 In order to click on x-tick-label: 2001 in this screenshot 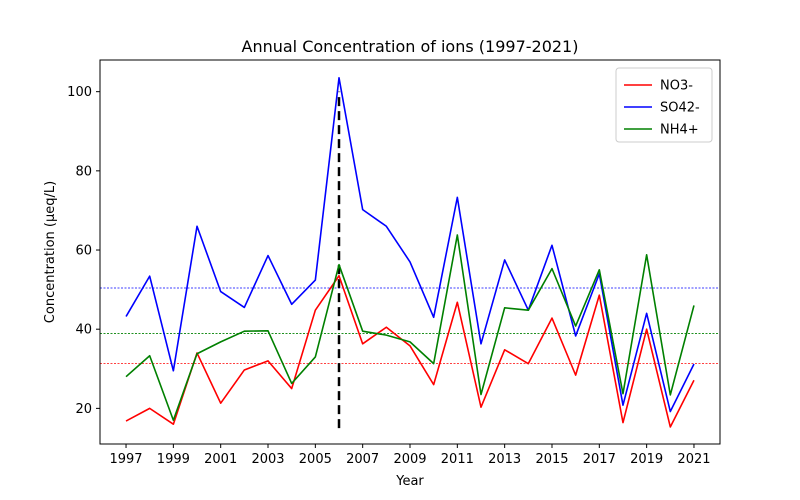, I will do `click(220, 459)`.